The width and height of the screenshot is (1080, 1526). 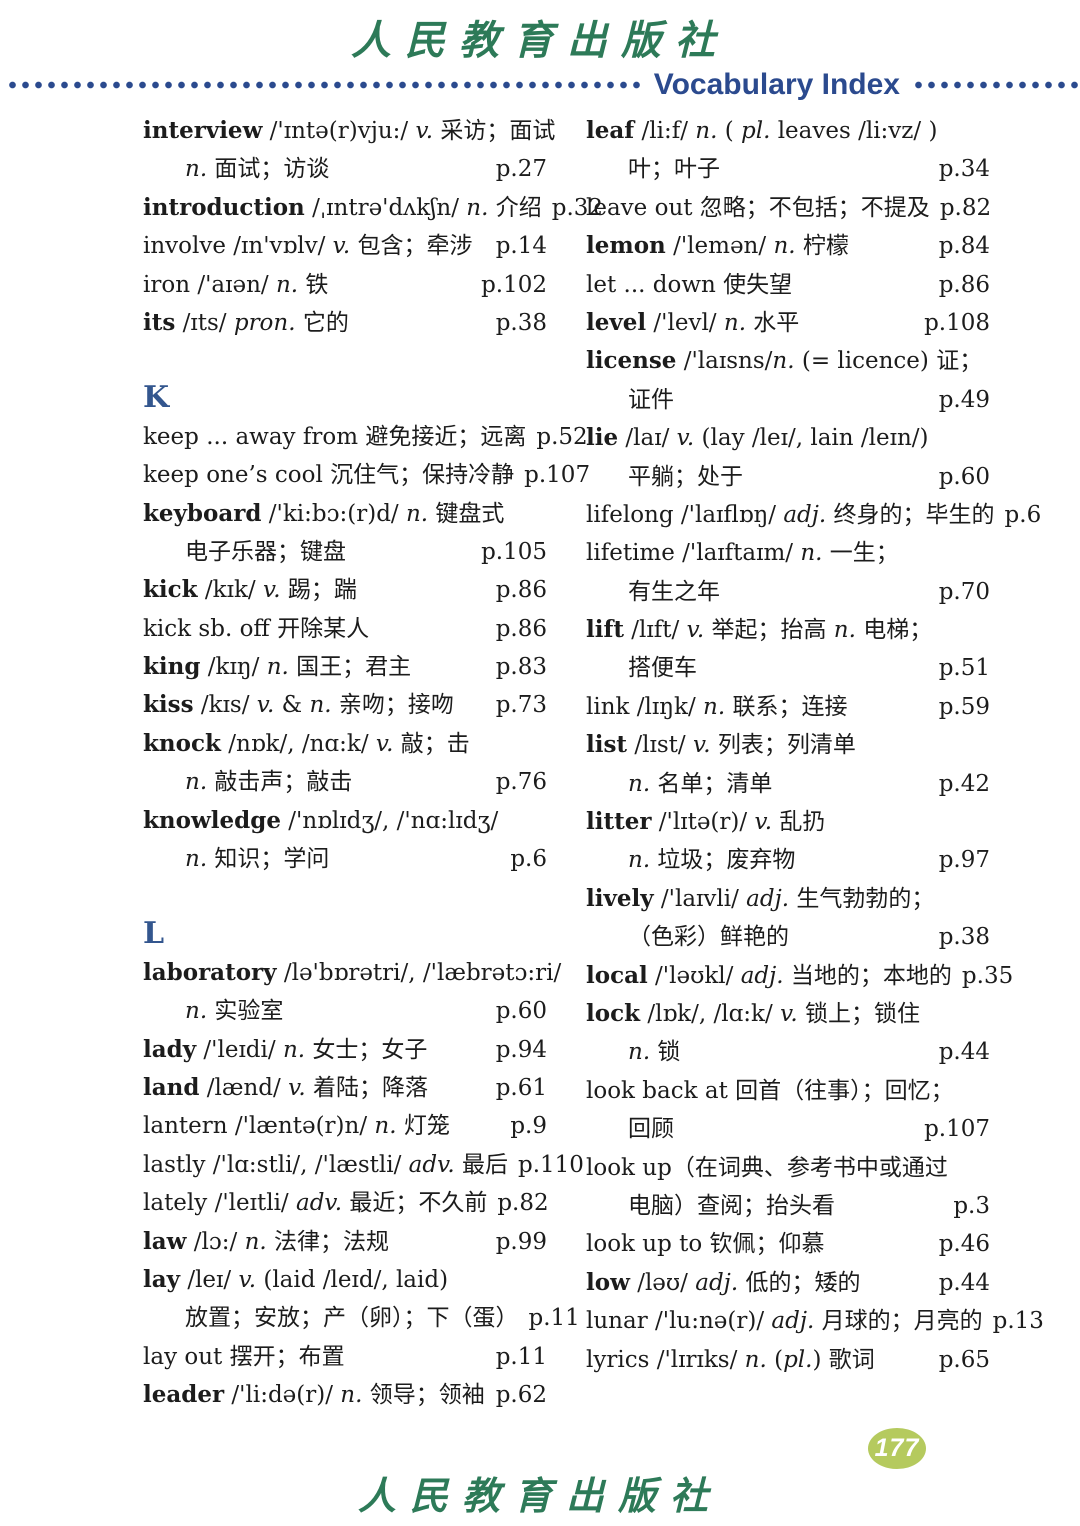 I want to click on entry-line: 有生之年 p.70, so click(x=788, y=592).